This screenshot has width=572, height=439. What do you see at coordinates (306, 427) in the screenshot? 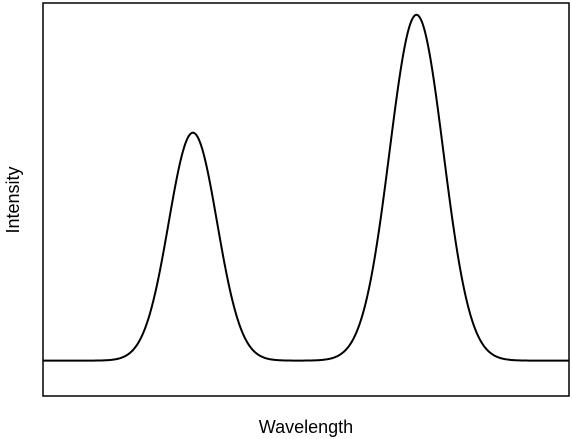
I see `x-axis-label: Wavelength` at bounding box center [306, 427].